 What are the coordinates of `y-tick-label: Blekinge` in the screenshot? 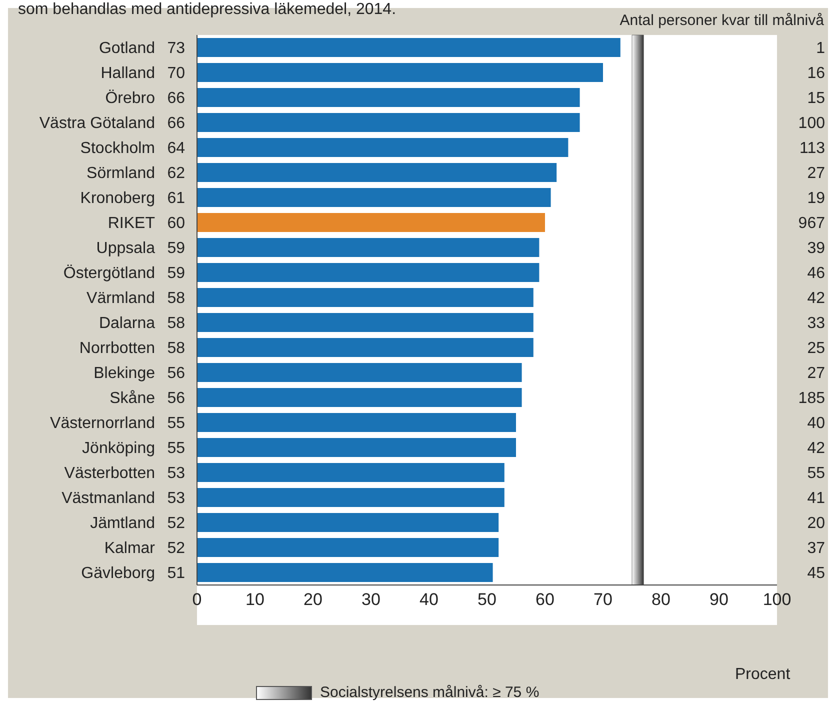 It's located at (125, 373).